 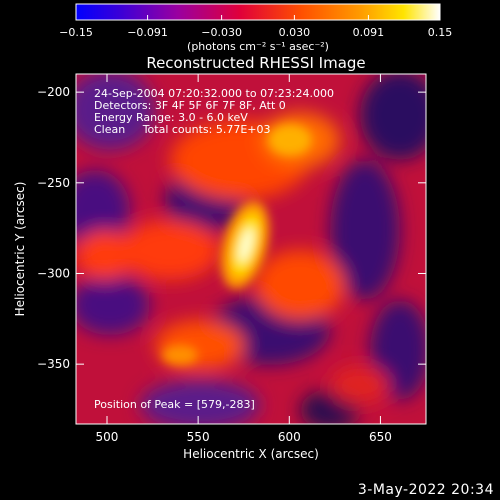 What do you see at coordinates (53, 183) in the screenshot?
I see `y-tick-label: −250` at bounding box center [53, 183].